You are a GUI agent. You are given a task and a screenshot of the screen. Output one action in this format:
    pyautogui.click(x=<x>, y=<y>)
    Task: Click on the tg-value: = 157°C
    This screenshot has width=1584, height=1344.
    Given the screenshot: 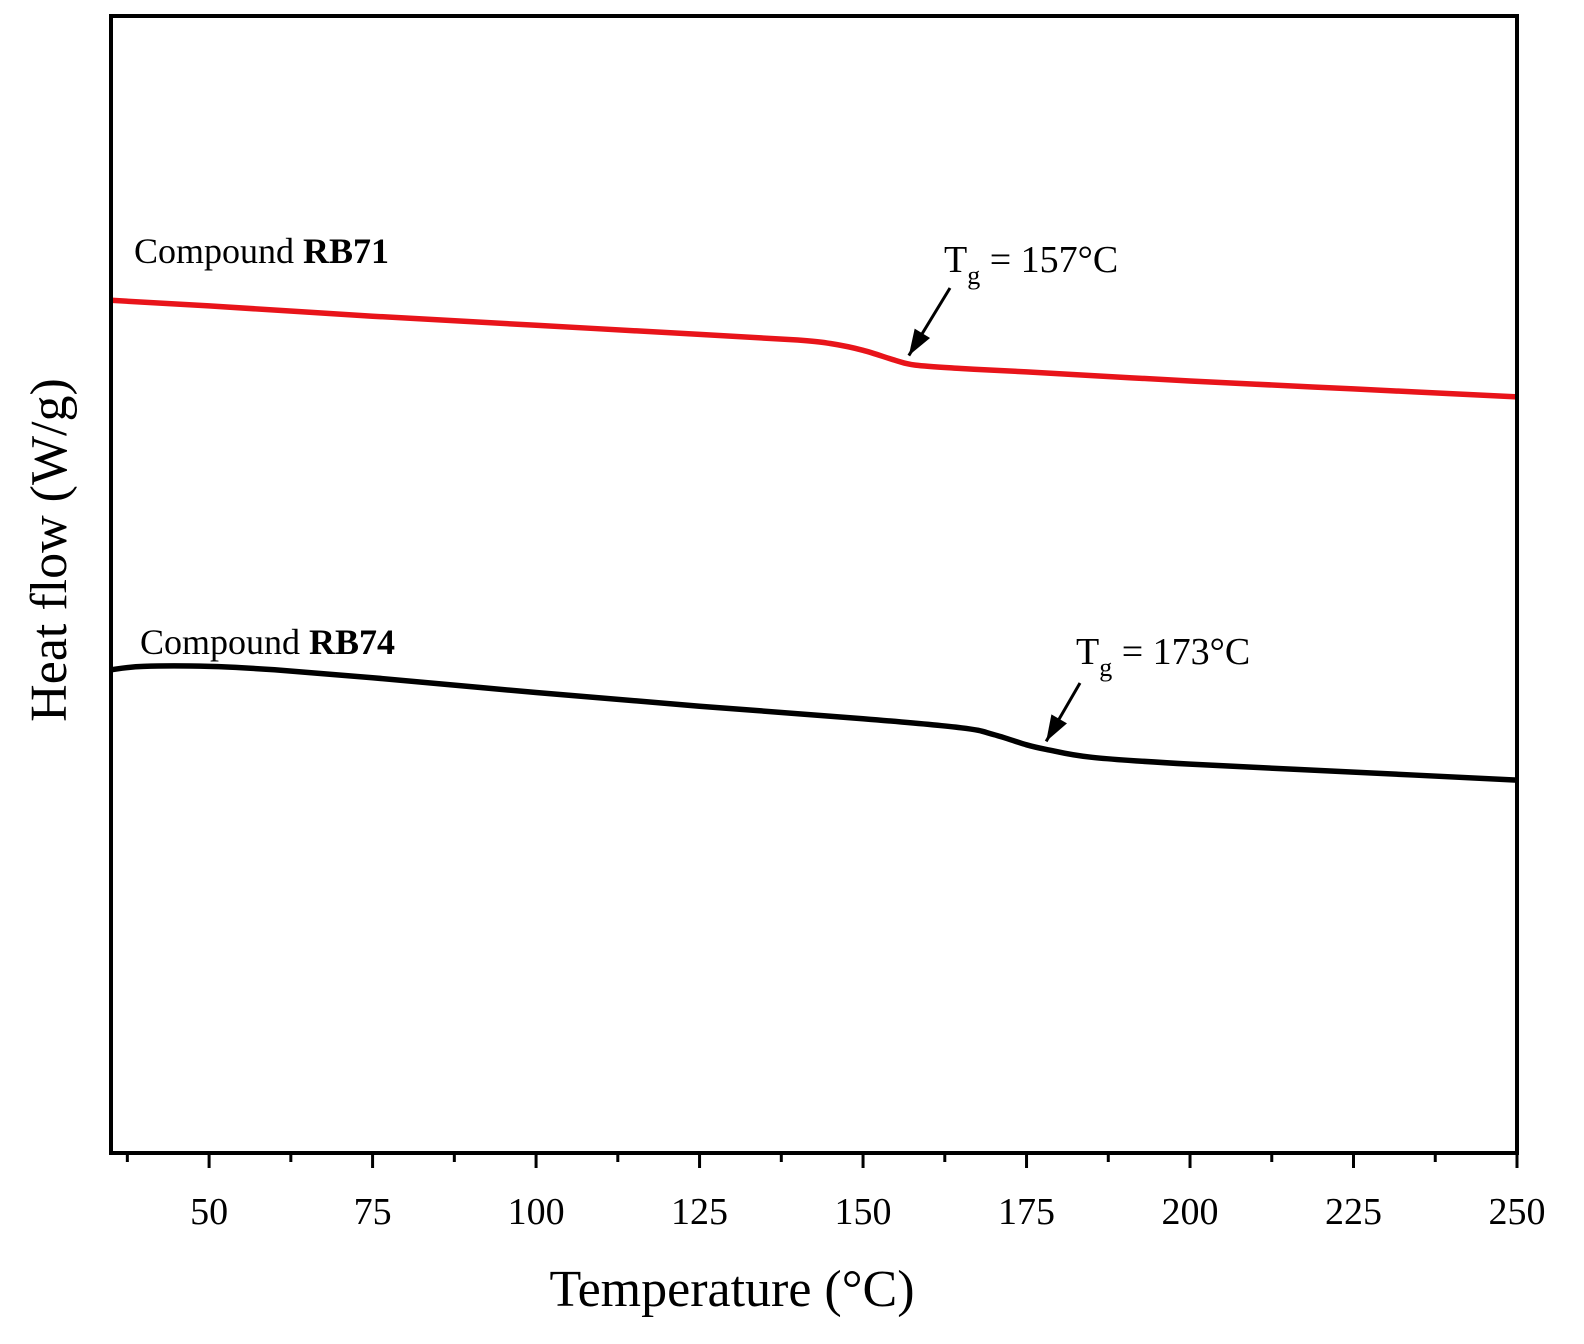 What is the action you would take?
    pyautogui.click(x=1049, y=260)
    